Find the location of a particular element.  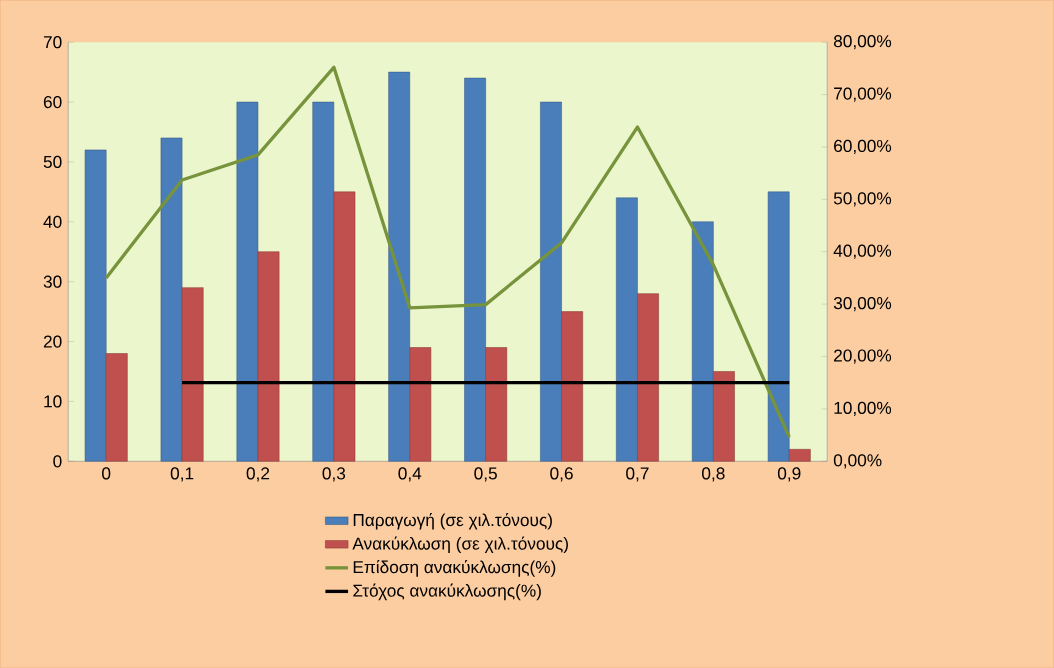

y2-tick-label: 40,00% is located at coordinates (862, 251).